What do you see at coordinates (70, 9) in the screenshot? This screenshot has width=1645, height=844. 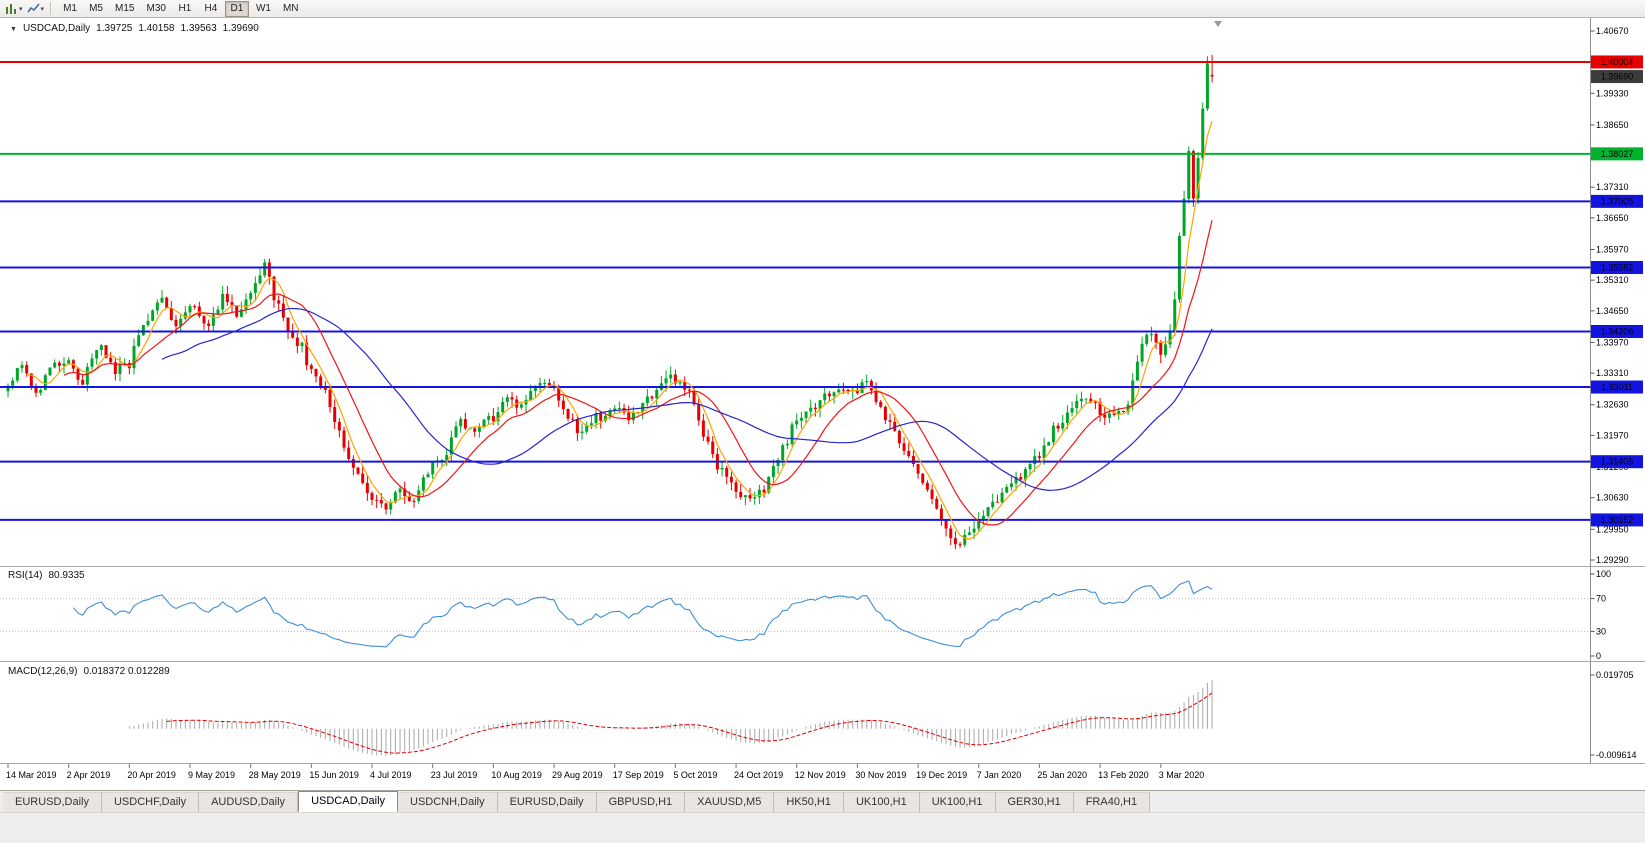 I see `timeframe-button-m1: M1` at bounding box center [70, 9].